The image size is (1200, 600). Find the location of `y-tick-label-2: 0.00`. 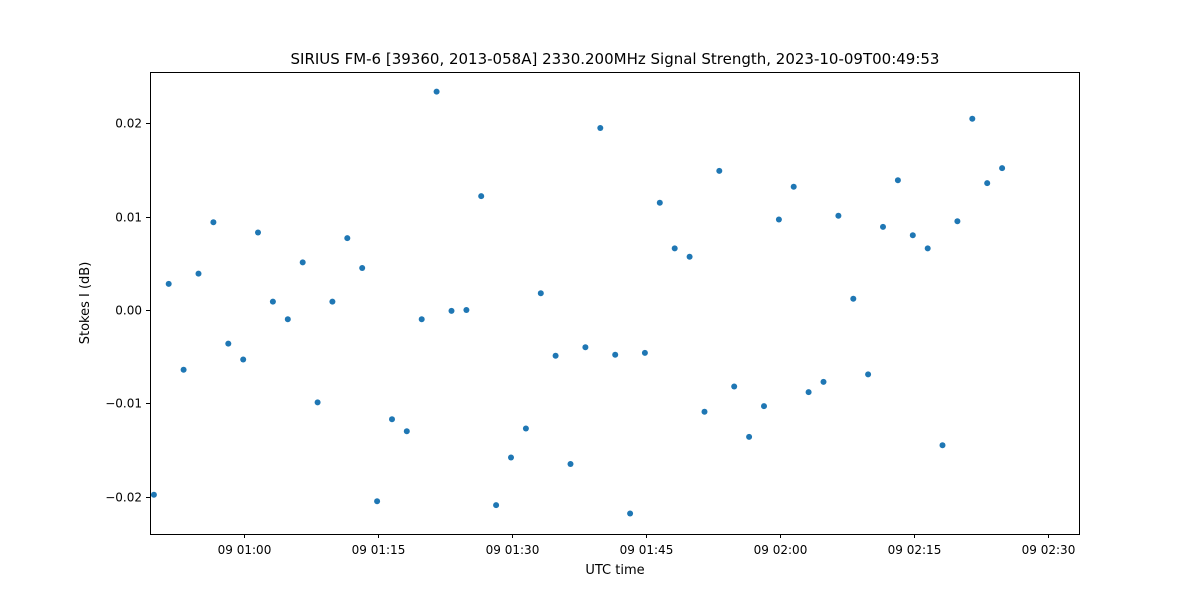

y-tick-label-2: 0.00 is located at coordinates (128, 311).